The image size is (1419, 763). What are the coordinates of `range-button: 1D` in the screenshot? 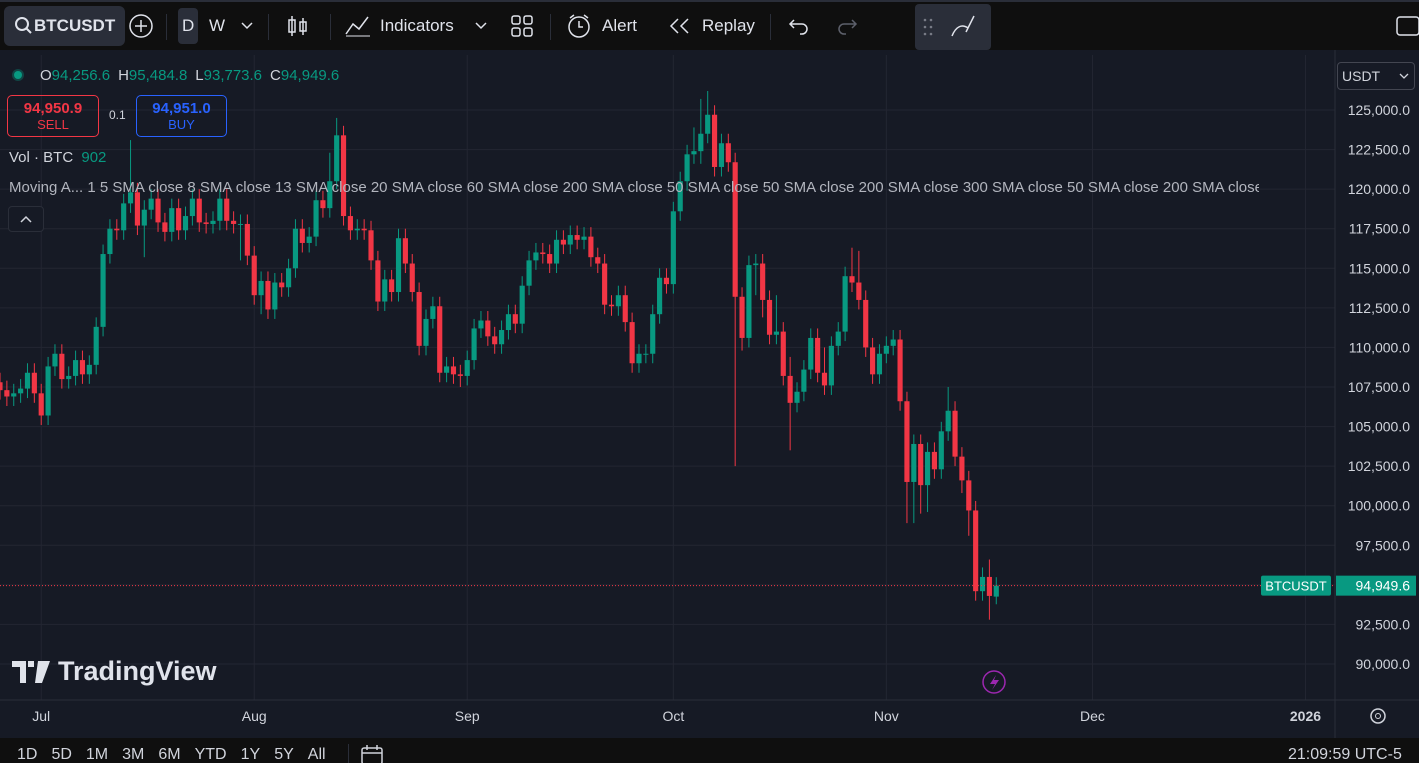 It's located at (27, 754).